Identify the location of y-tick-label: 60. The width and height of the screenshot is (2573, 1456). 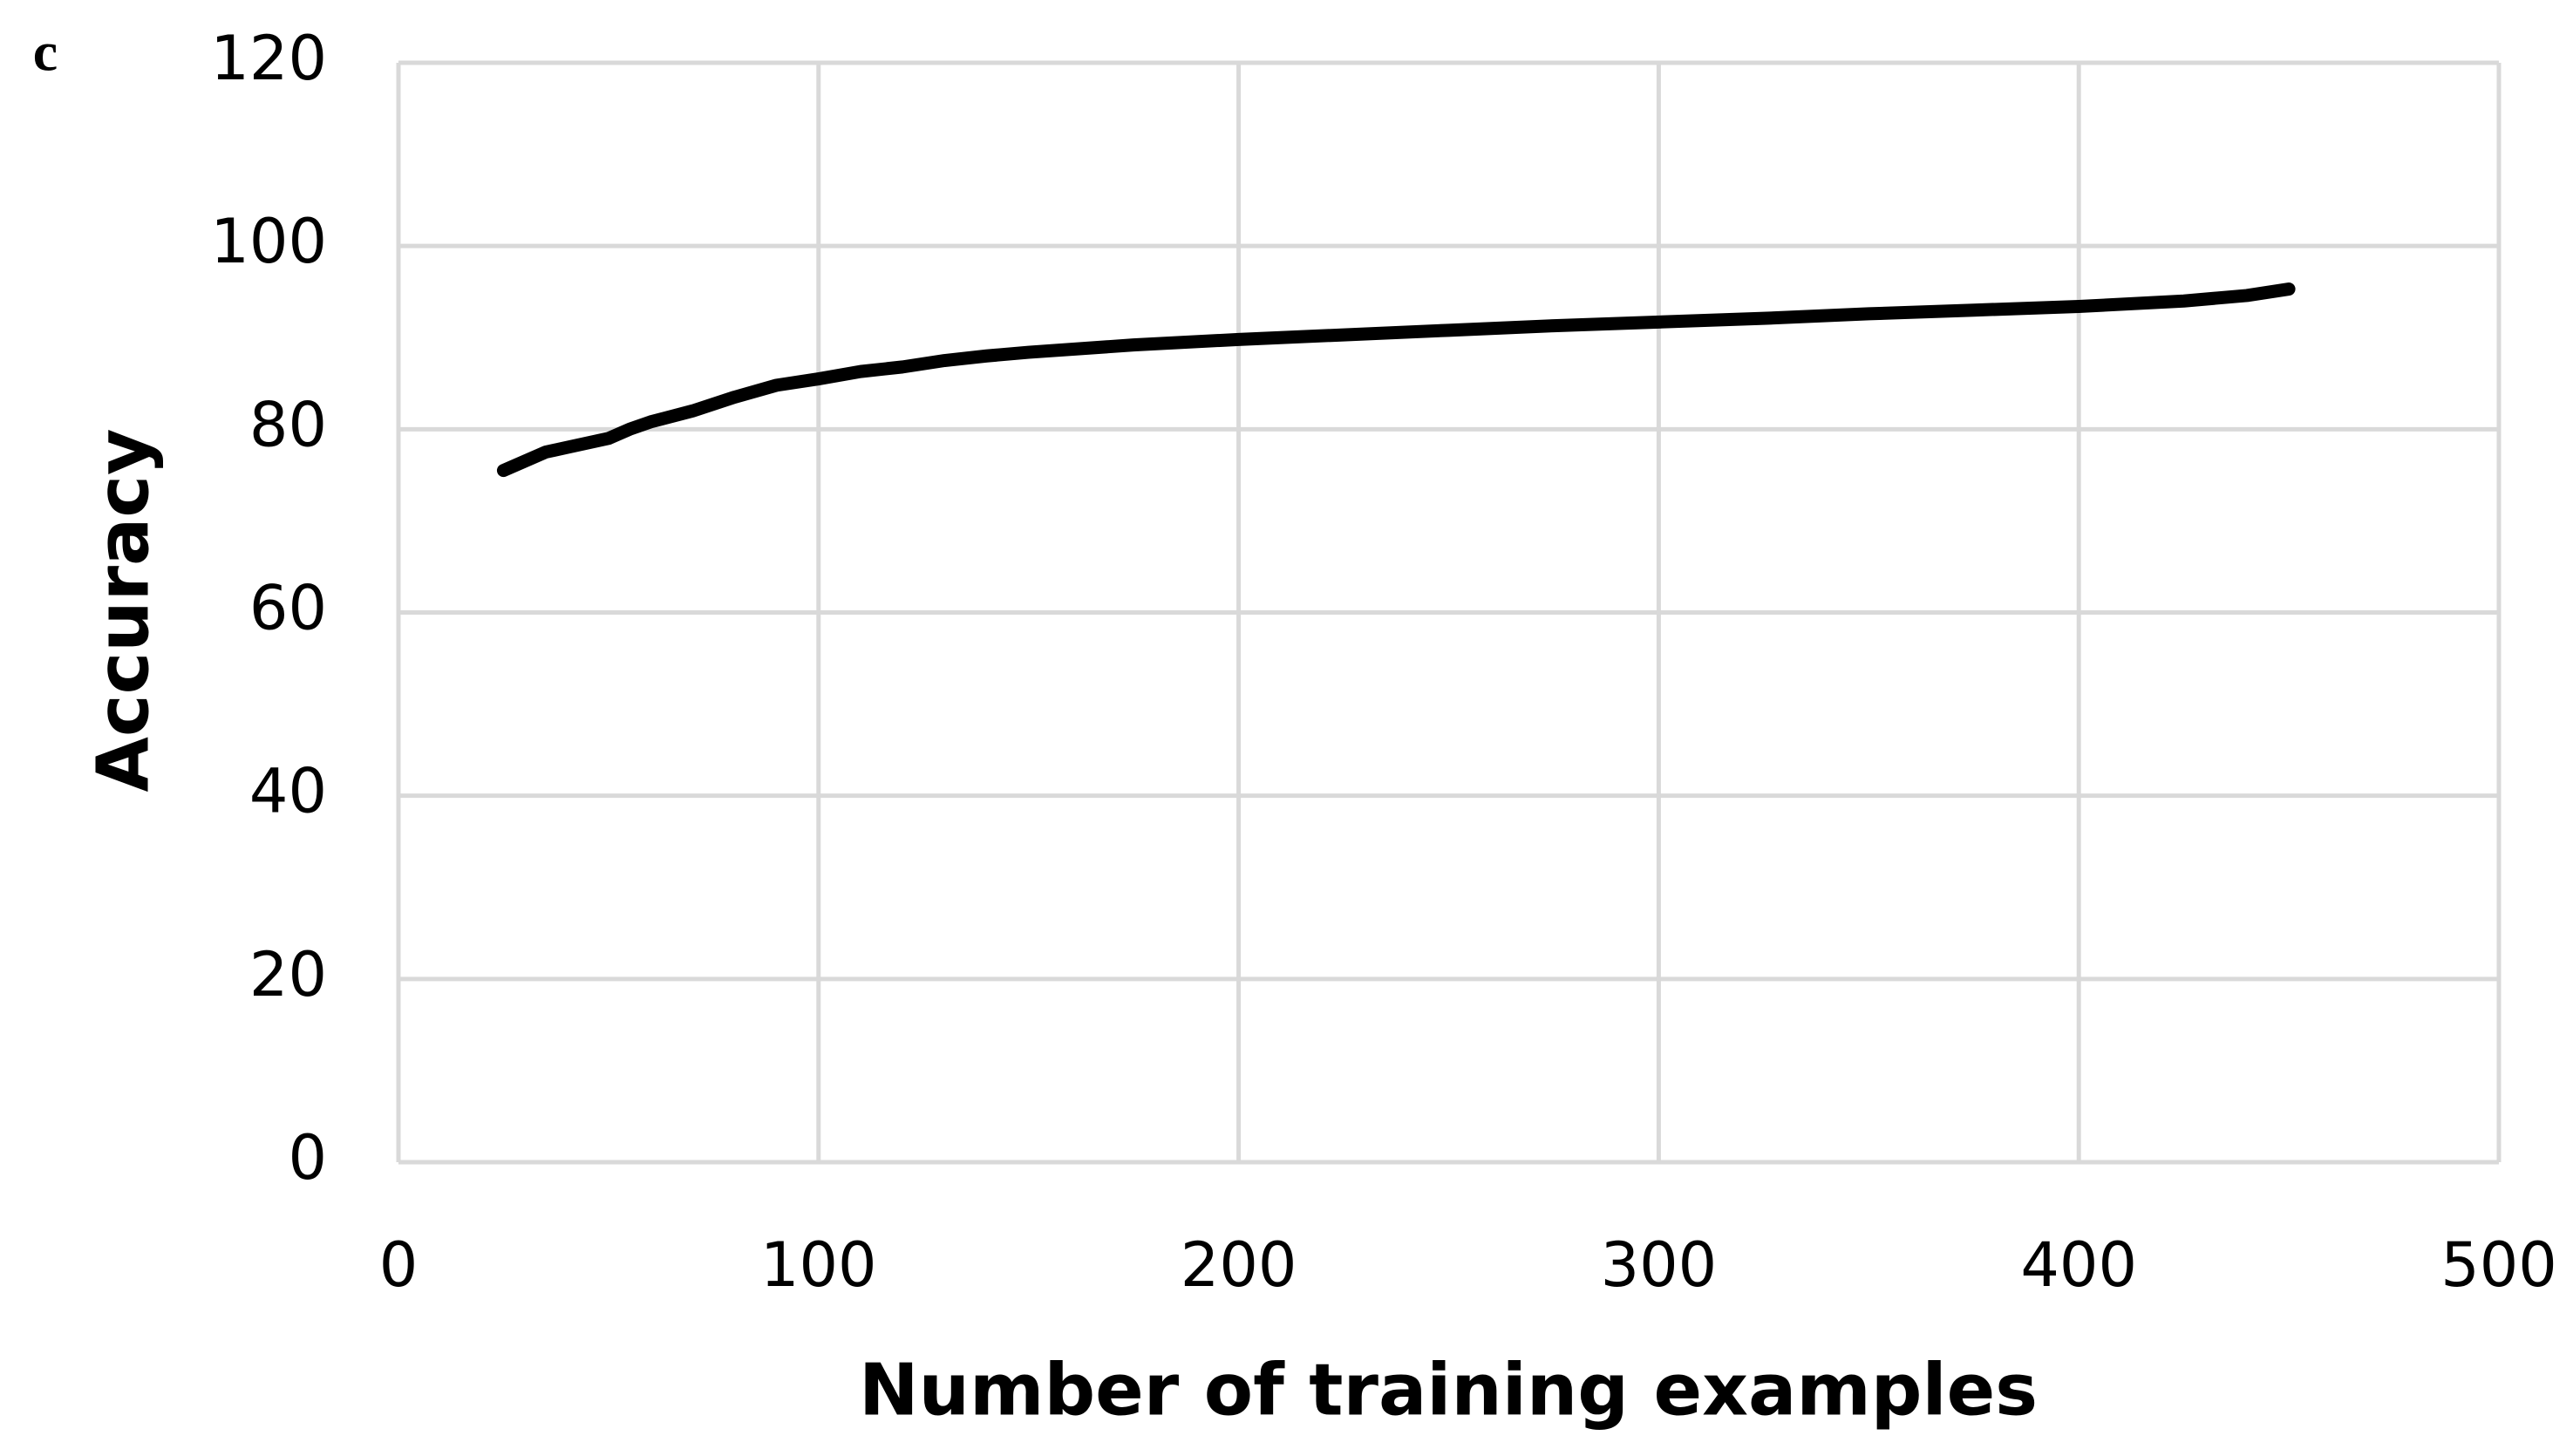
(288, 608).